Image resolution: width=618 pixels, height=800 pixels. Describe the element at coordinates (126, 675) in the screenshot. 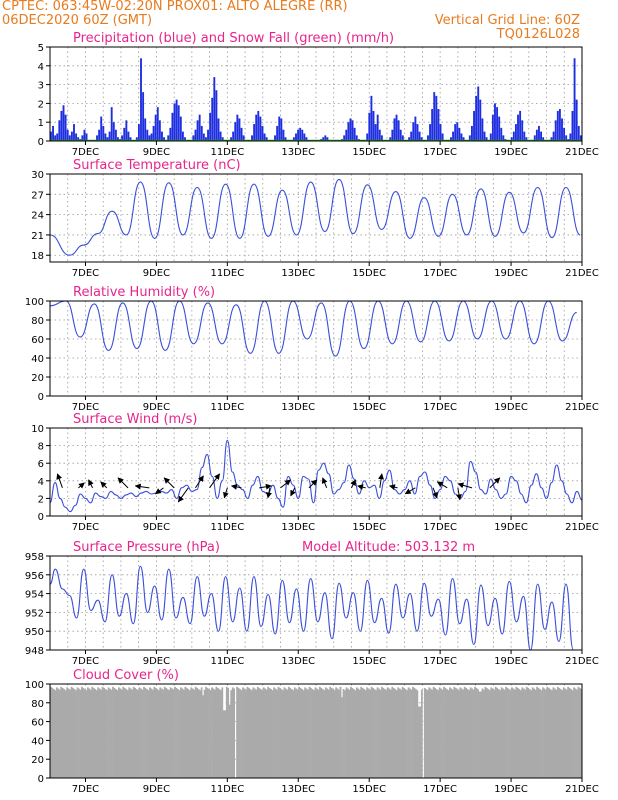

I see `panel-title: Cloud Cover (%)` at that location.